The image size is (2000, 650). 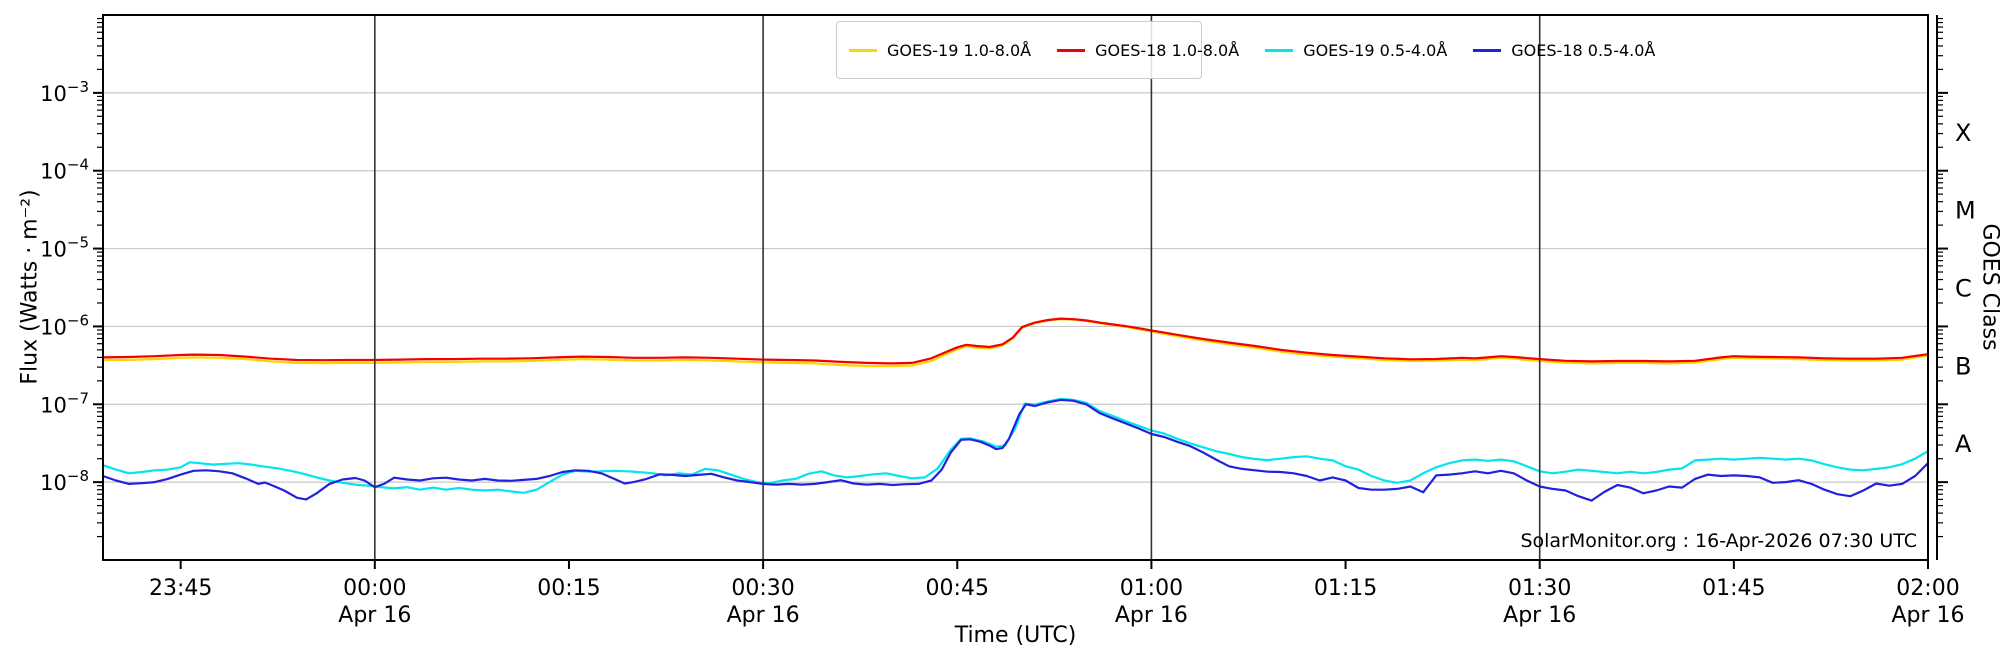 I want to click on legend-item-goes18-short: GOES-18 0.5-4.0Å, so click(x=1564, y=50).